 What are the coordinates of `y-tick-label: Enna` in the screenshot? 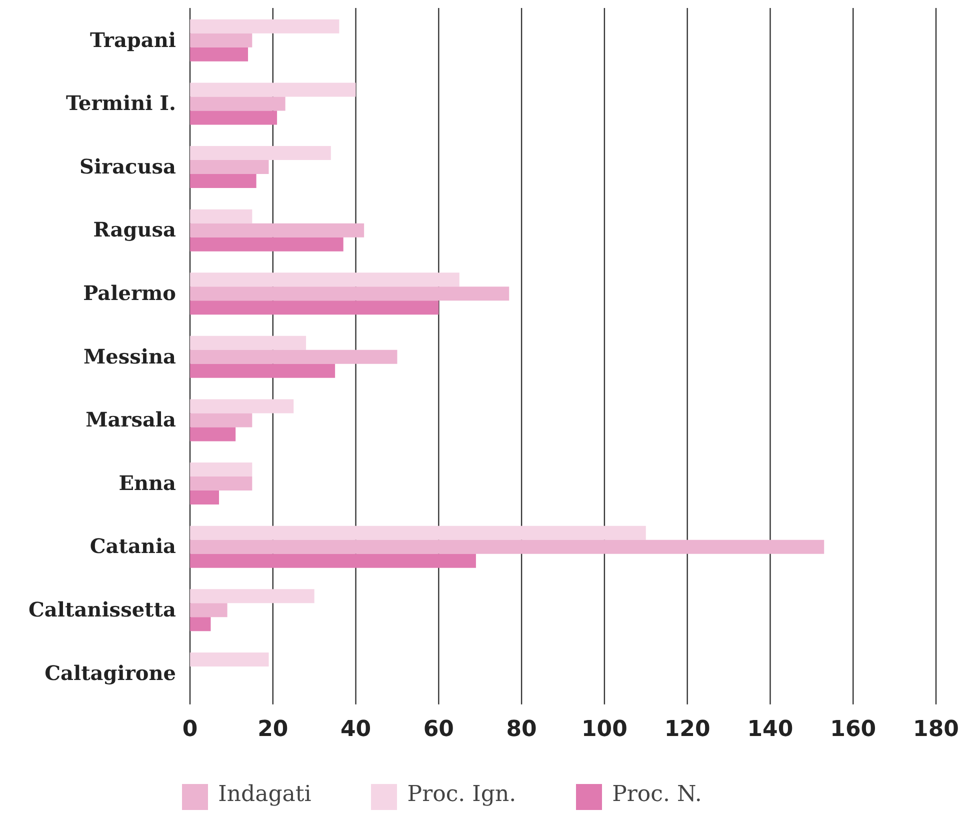 It's located at (147, 482).